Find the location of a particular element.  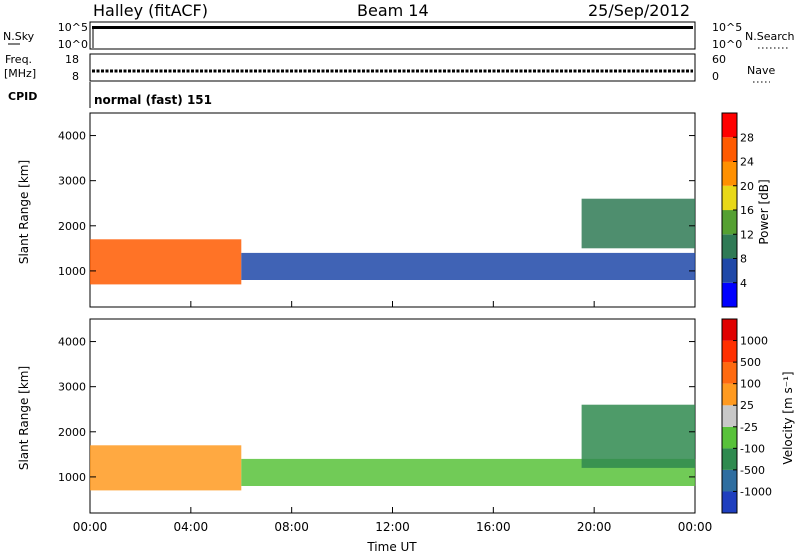

frequency-panel: Freq. [MHz] 18 8 60 0 Nave is located at coordinates (389, 68).